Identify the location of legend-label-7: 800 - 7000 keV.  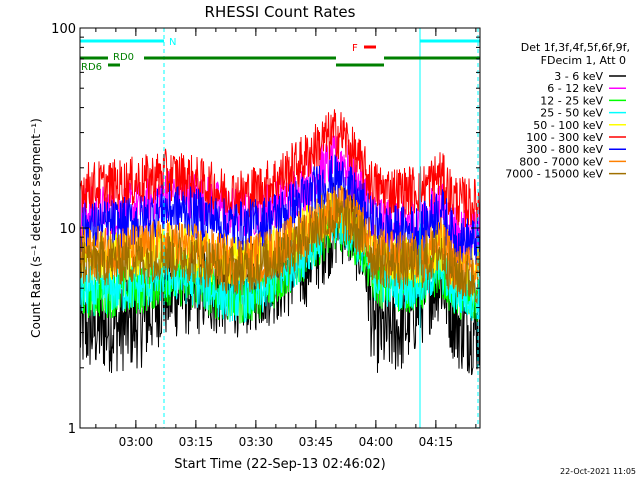
(561, 161).